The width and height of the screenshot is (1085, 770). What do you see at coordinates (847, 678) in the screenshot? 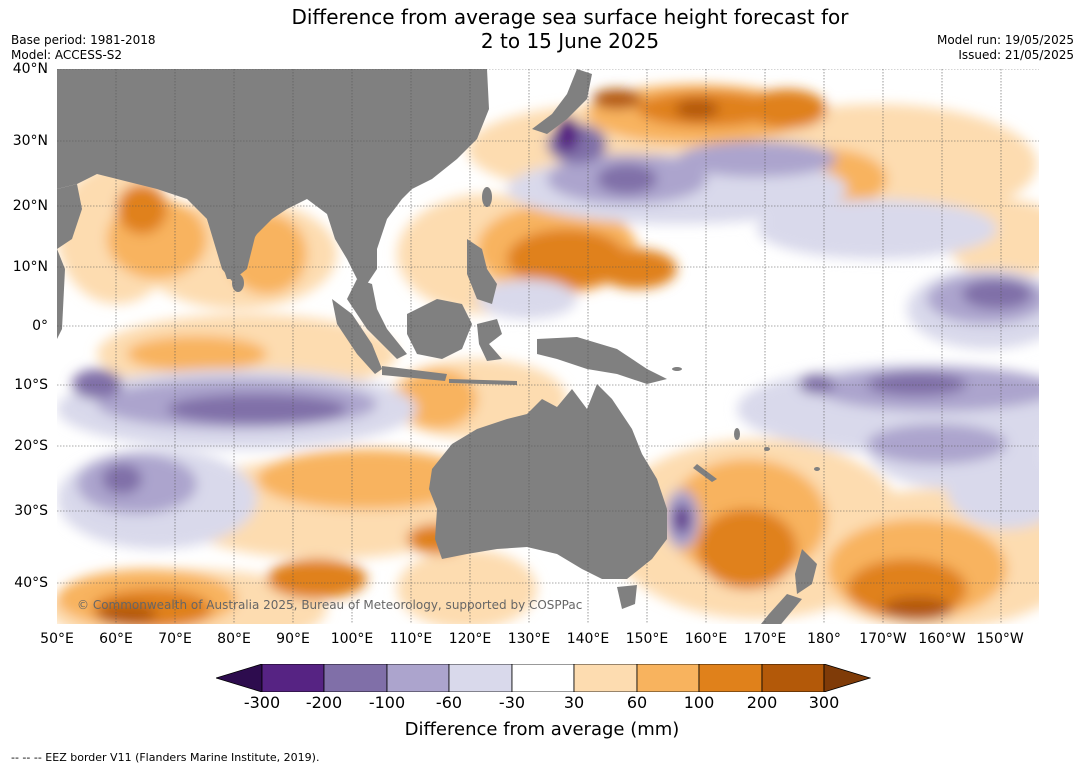
I see `colorbar-extend-high` at bounding box center [847, 678].